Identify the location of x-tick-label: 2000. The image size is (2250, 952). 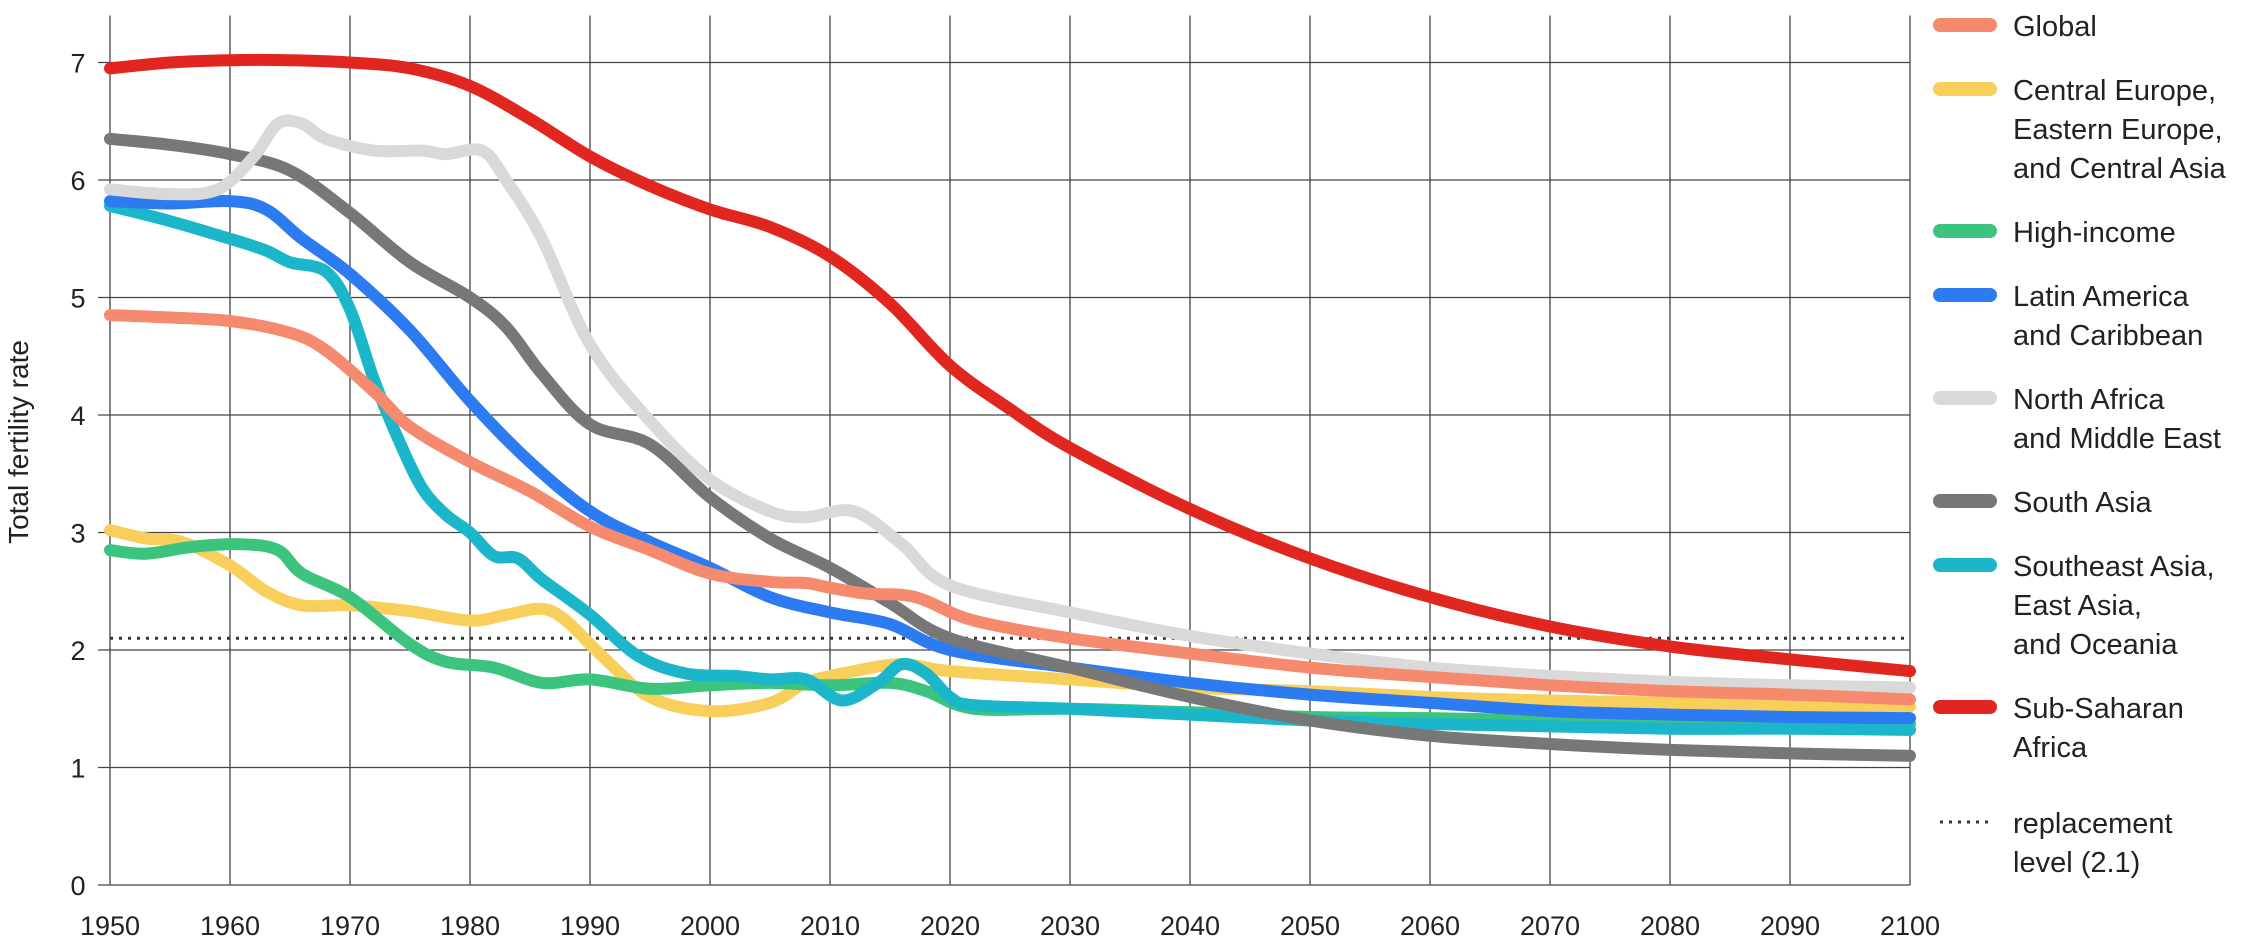
(710, 926).